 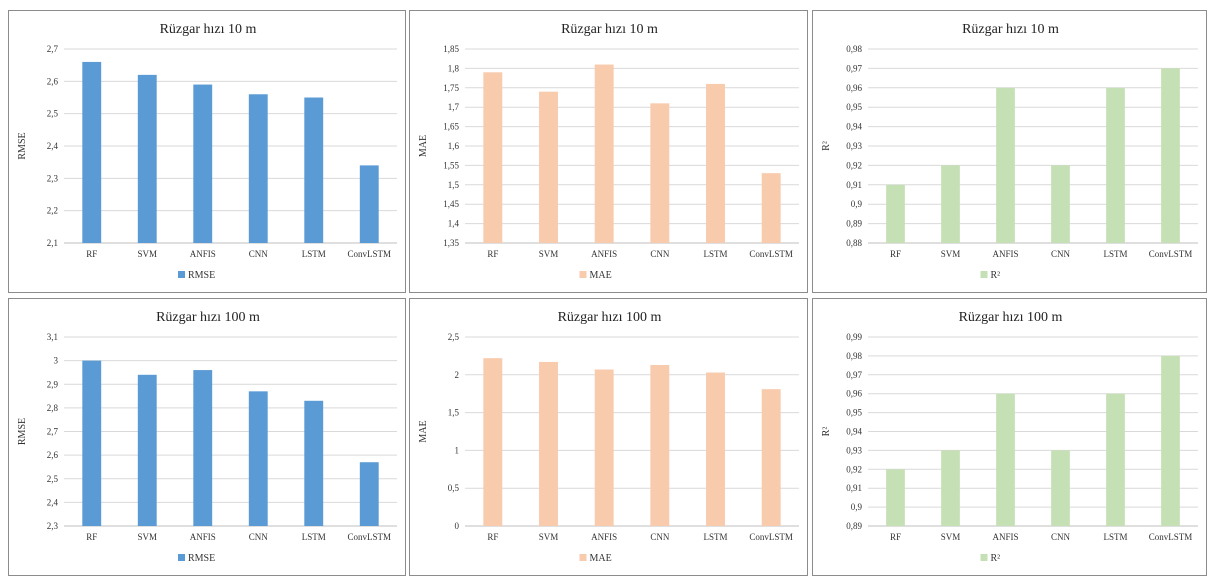 I want to click on y-tick-label: 2,6, so click(x=53, y=81).